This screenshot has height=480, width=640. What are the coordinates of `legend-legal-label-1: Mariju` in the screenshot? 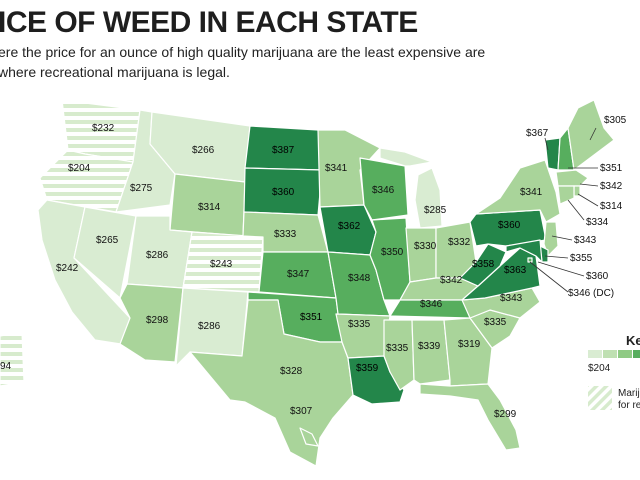 It's located at (629, 393).